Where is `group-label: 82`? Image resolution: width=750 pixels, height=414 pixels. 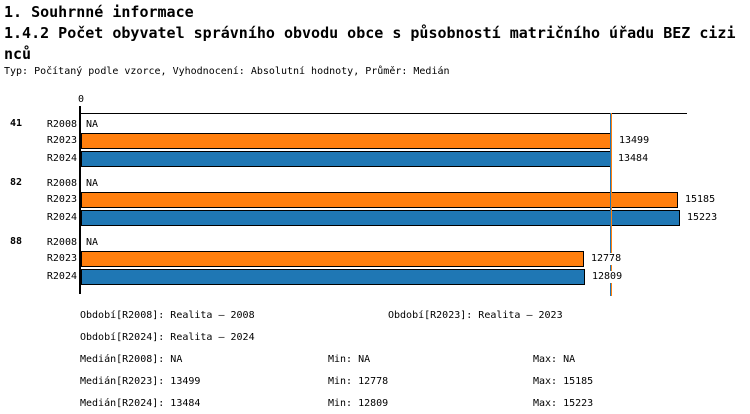
group-label: 82 is located at coordinates (16, 182).